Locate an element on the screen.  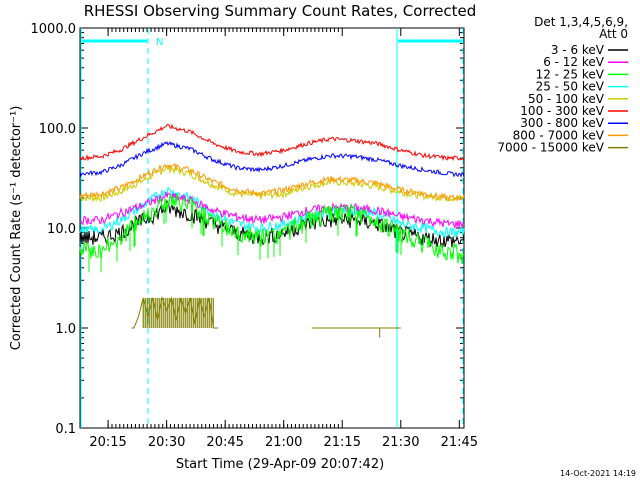
legend-label: 300 - 800 keV is located at coordinates (562, 123).